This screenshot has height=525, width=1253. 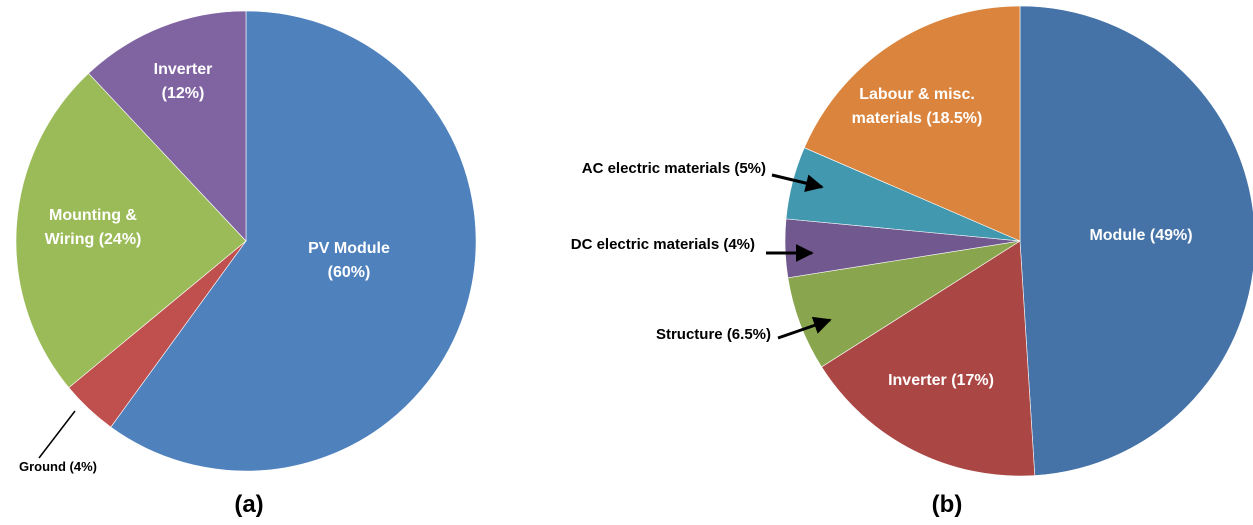 I want to click on slice-label-labour-misc: Labour & misc. materials (18.5%), so click(x=917, y=106).